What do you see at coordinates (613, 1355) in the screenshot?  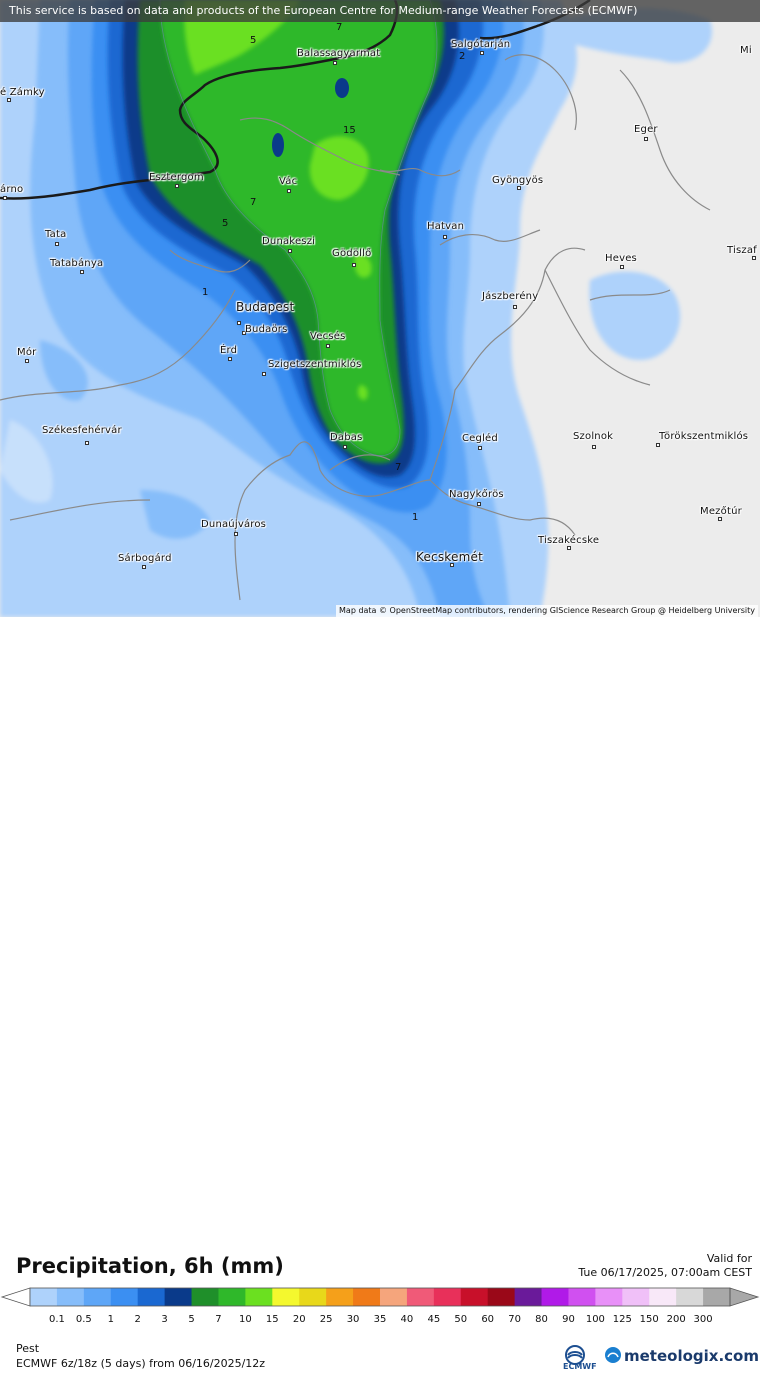 I see `meteologix-logo-icon` at bounding box center [613, 1355].